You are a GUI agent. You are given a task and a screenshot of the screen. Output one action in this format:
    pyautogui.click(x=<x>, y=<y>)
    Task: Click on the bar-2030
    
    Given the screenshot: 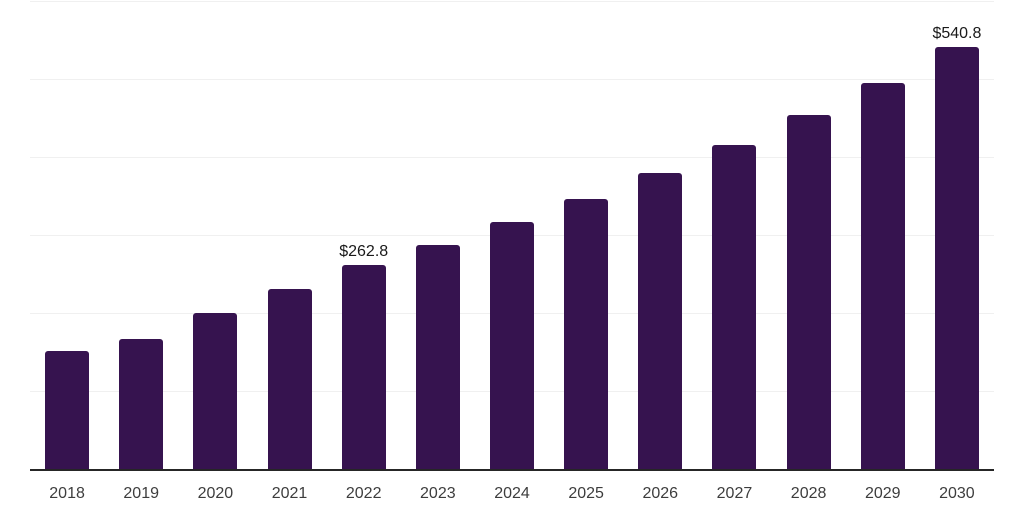 What is the action you would take?
    pyautogui.click(x=956, y=258)
    